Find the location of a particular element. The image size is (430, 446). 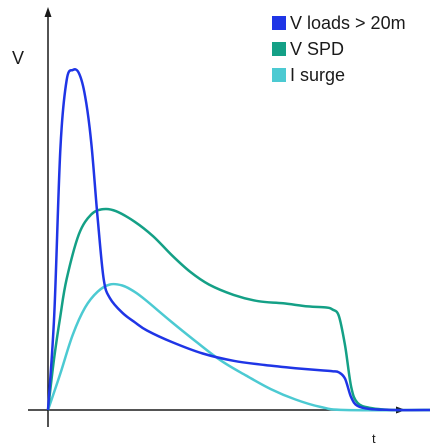

legend-item-v-loads: V loads > 20m is located at coordinates (339, 23).